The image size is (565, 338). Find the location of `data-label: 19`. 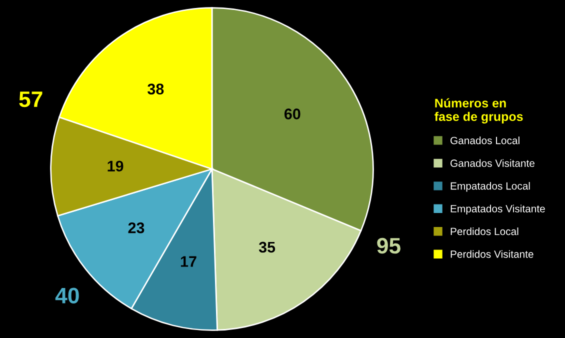

data-label: 19 is located at coordinates (116, 166).